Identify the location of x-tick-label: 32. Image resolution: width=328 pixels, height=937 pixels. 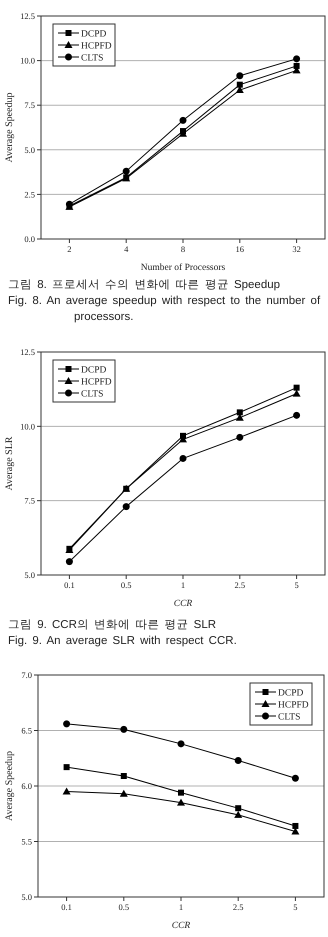
(296, 249).